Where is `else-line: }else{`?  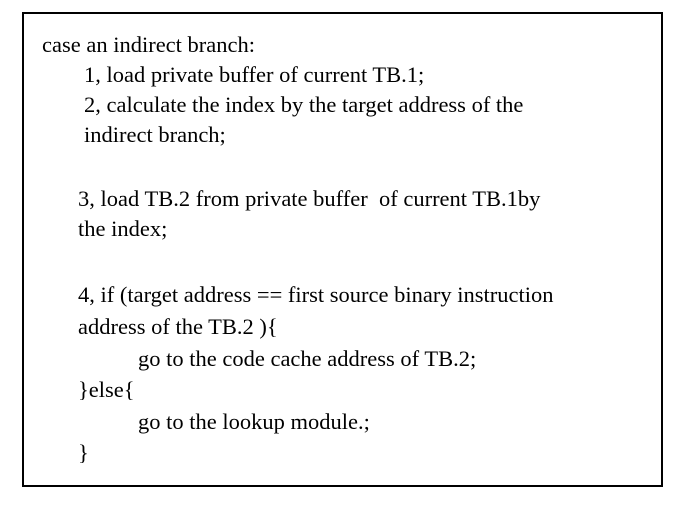 else-line: }else{ is located at coordinates (106, 389).